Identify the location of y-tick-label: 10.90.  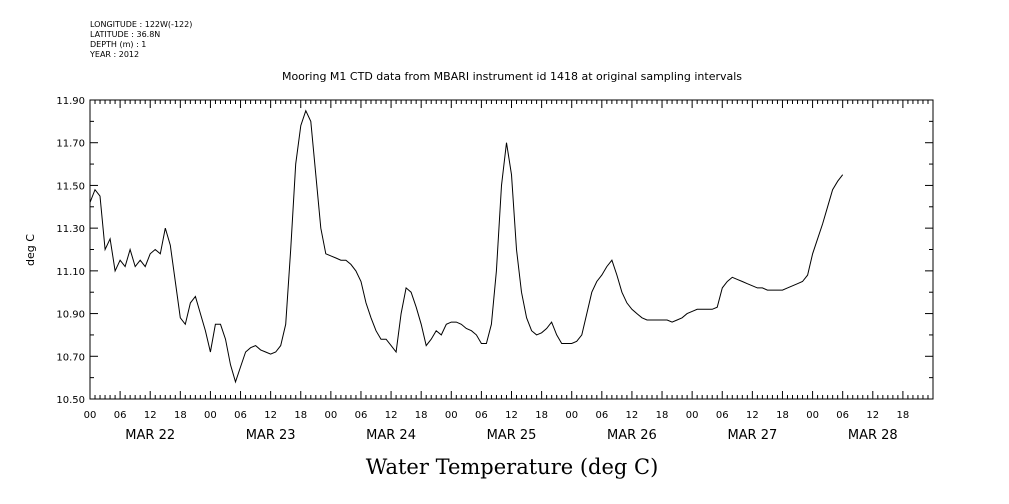
(70, 315).